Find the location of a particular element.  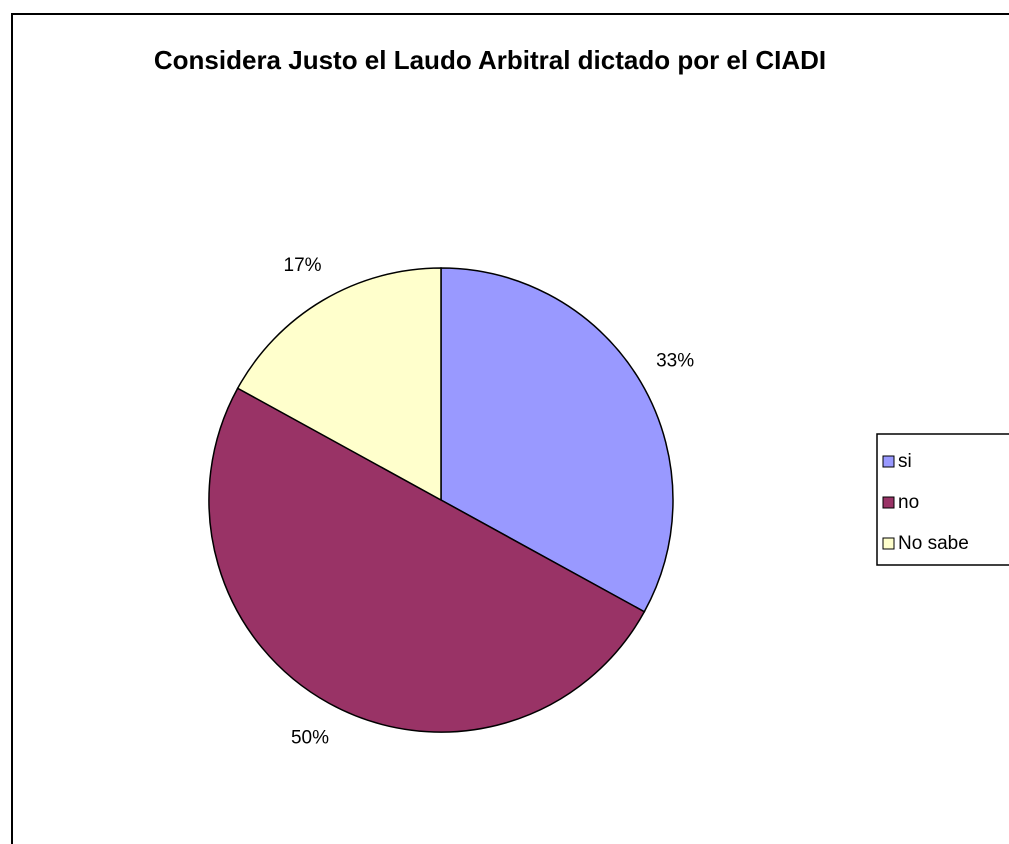

legend-label: No sabe is located at coordinates (933, 543).